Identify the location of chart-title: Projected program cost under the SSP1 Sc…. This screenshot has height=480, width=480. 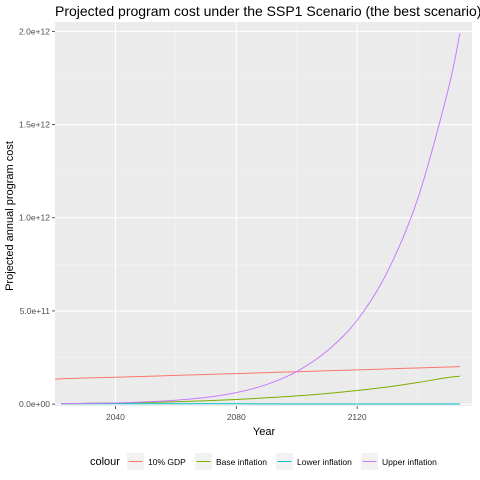
(267, 11).